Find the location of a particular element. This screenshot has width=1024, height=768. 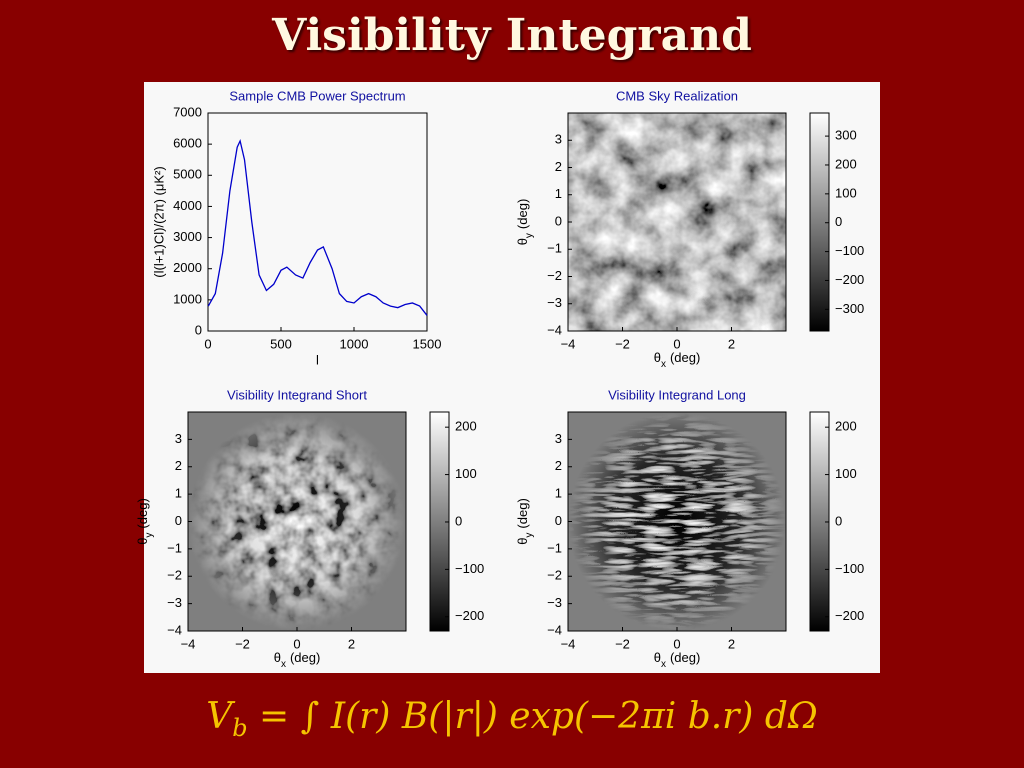

y-axis-label: (l(l+1)Cl)/(2π) (μK²) is located at coordinates (158, 221).